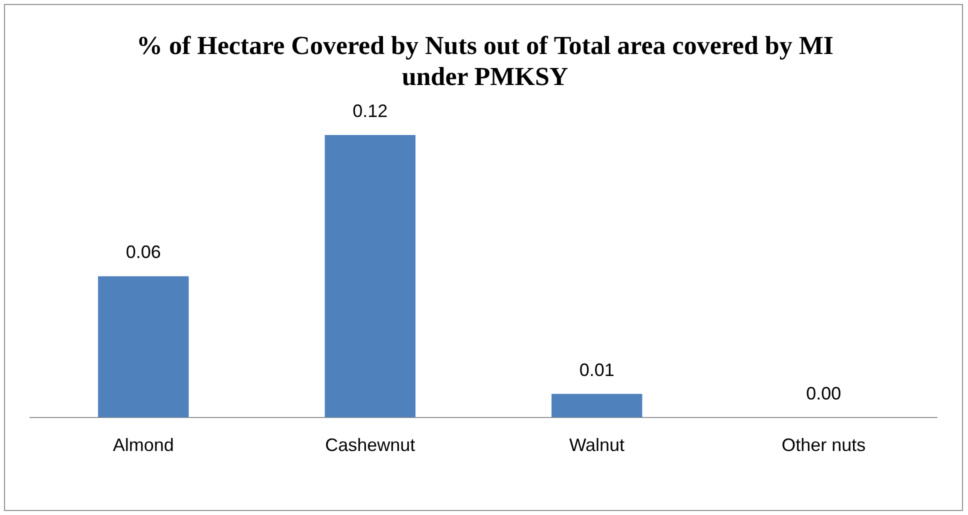  Describe the element at coordinates (596, 370) in the screenshot. I see `data-label: 0.01` at that location.